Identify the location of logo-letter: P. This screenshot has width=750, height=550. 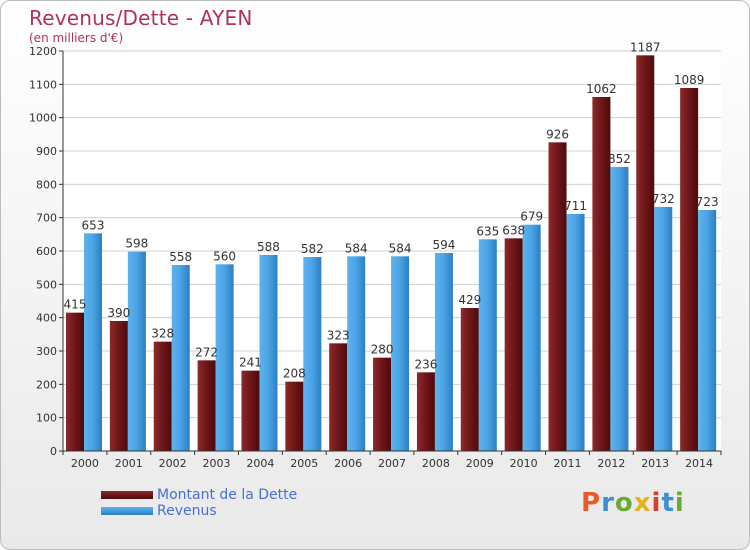
(591, 503).